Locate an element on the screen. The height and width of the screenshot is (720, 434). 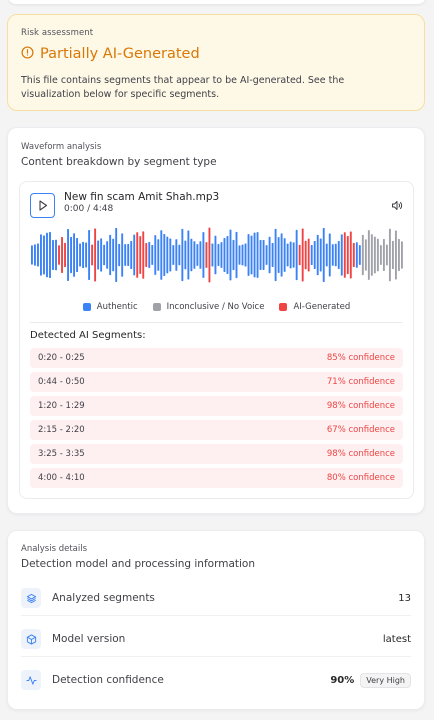
previous-card is located at coordinates (217, 2).